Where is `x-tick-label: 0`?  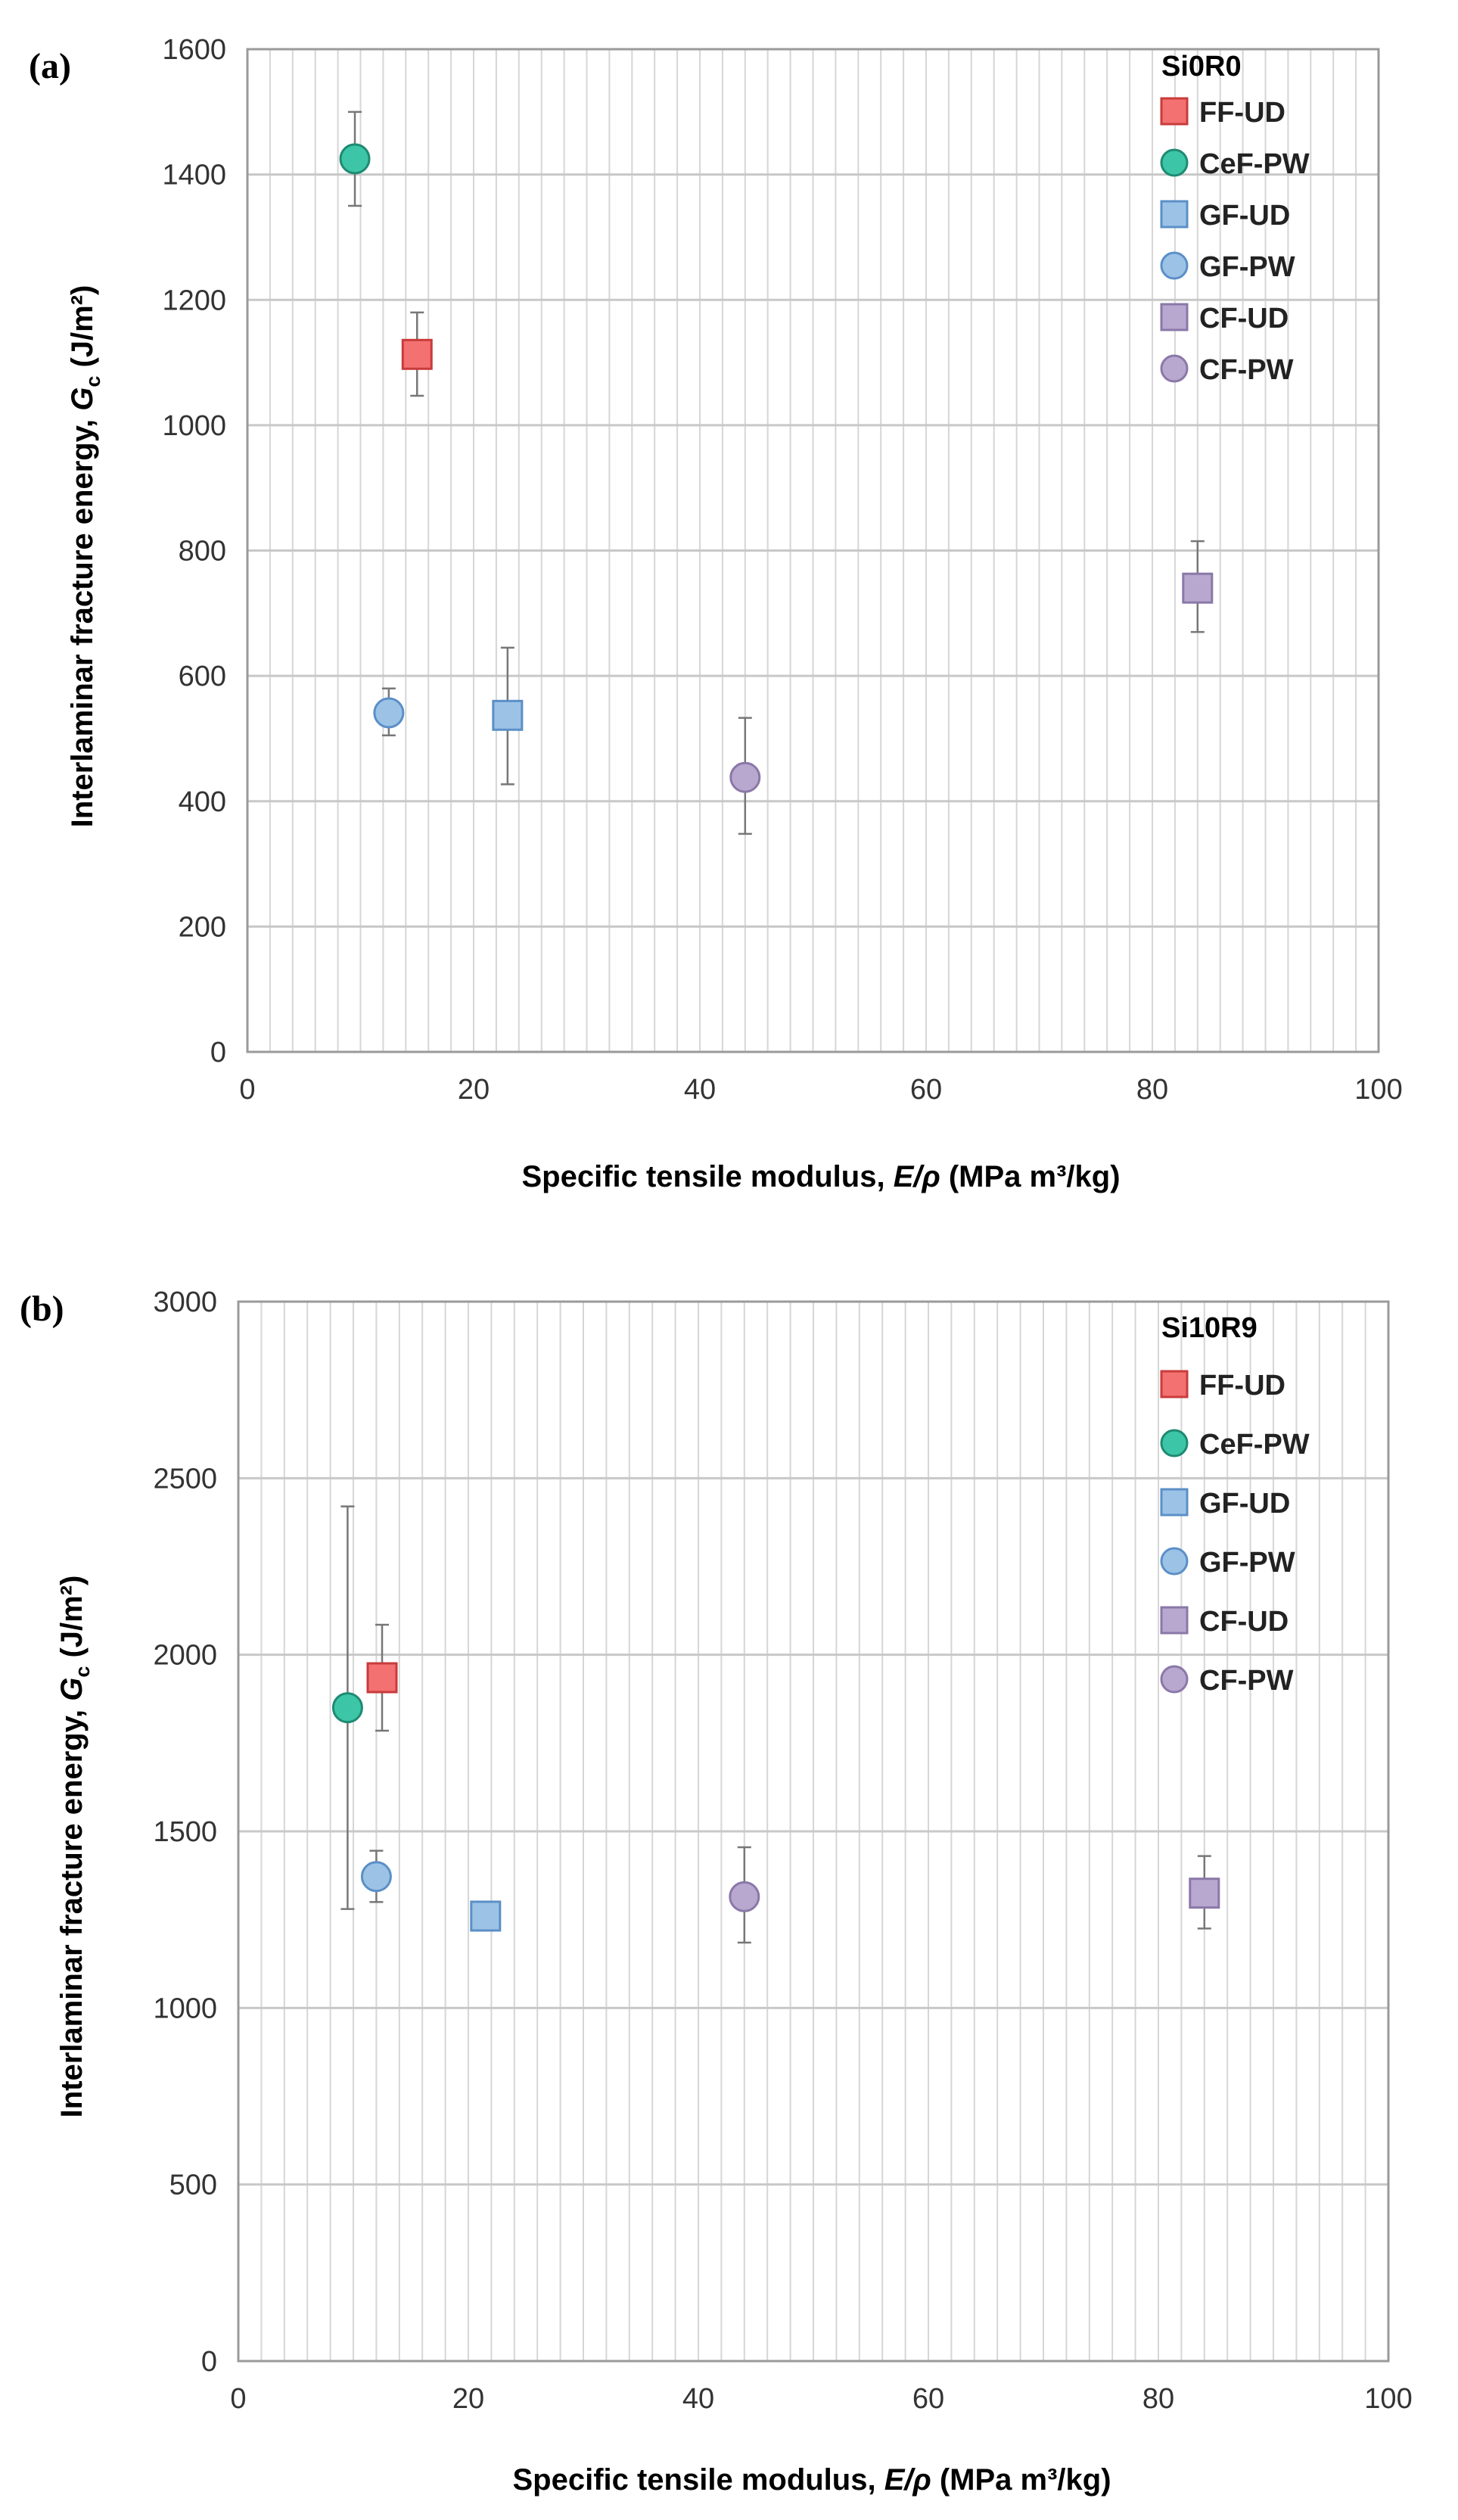 x-tick-label: 0 is located at coordinates (238, 2399).